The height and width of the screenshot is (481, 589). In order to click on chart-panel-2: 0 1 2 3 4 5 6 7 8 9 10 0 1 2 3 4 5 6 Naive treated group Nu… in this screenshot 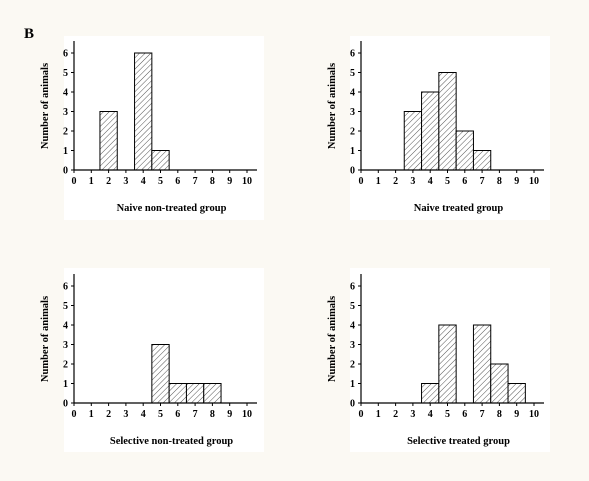, I will do `click(438, 128)`.